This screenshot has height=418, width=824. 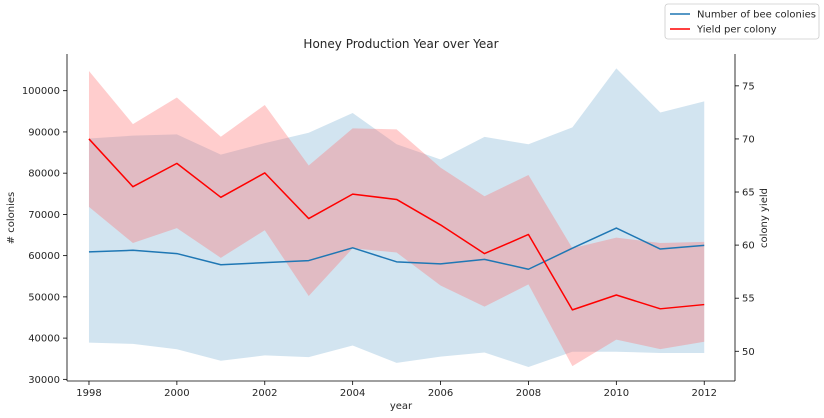 What do you see at coordinates (176, 393) in the screenshot?
I see `x-tick-label: 2000` at bounding box center [176, 393].